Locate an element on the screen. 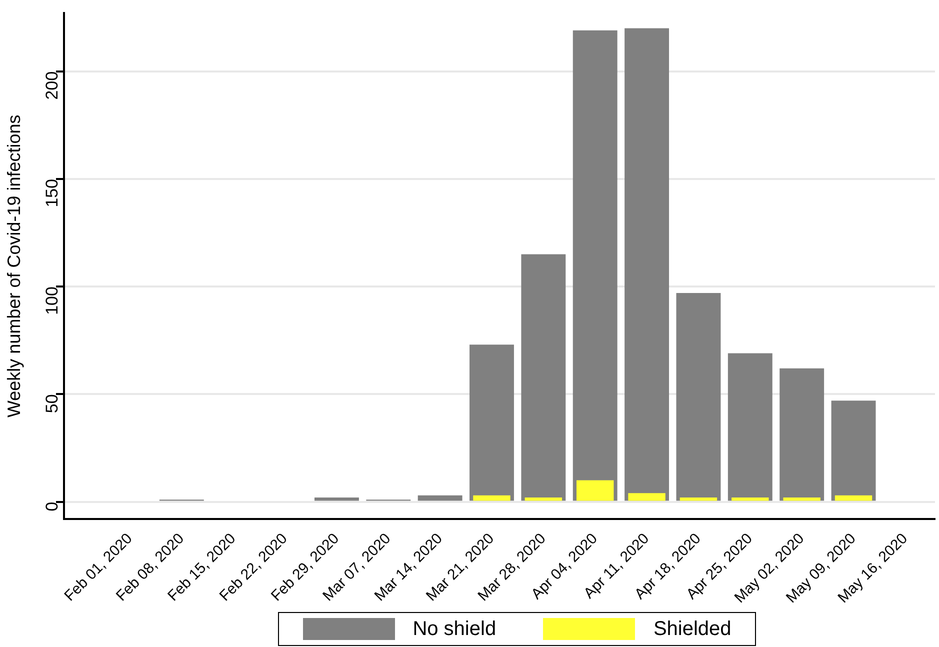 This screenshot has width=939, height=647. y-tick-label: 50 is located at coordinates (52, 404).